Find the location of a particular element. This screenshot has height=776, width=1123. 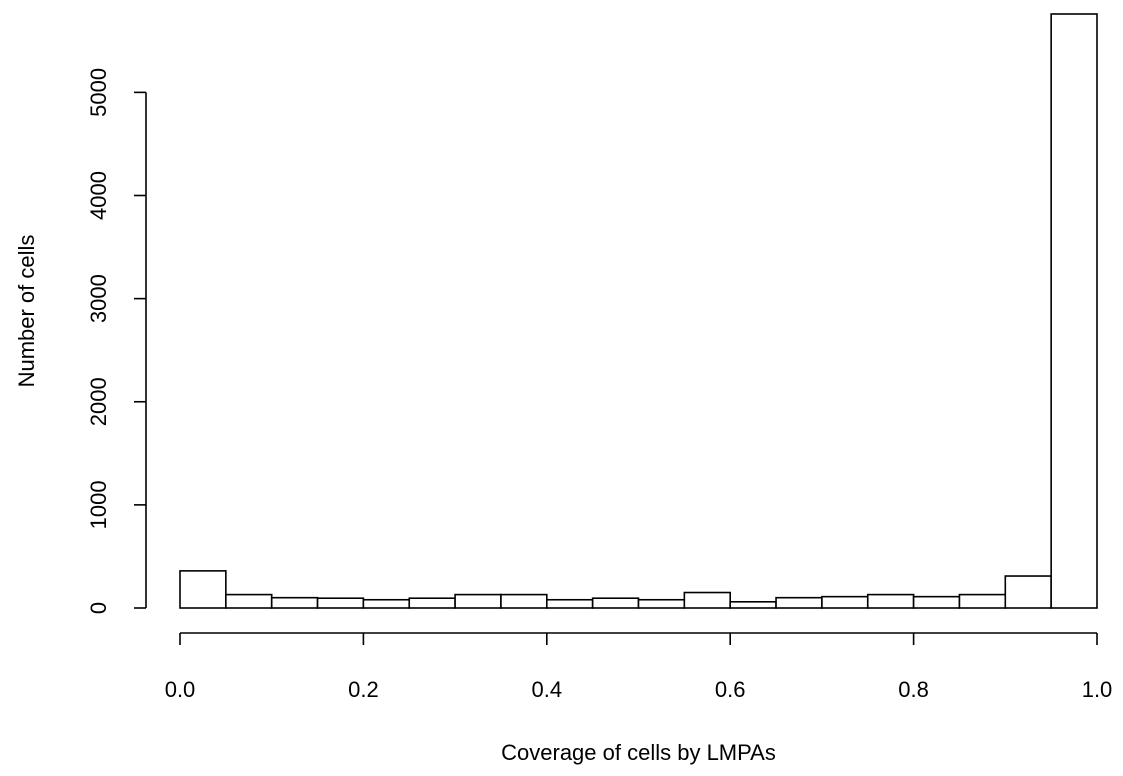

x-axis-title: Coverage of cells by LMPAs is located at coordinates (638, 752).